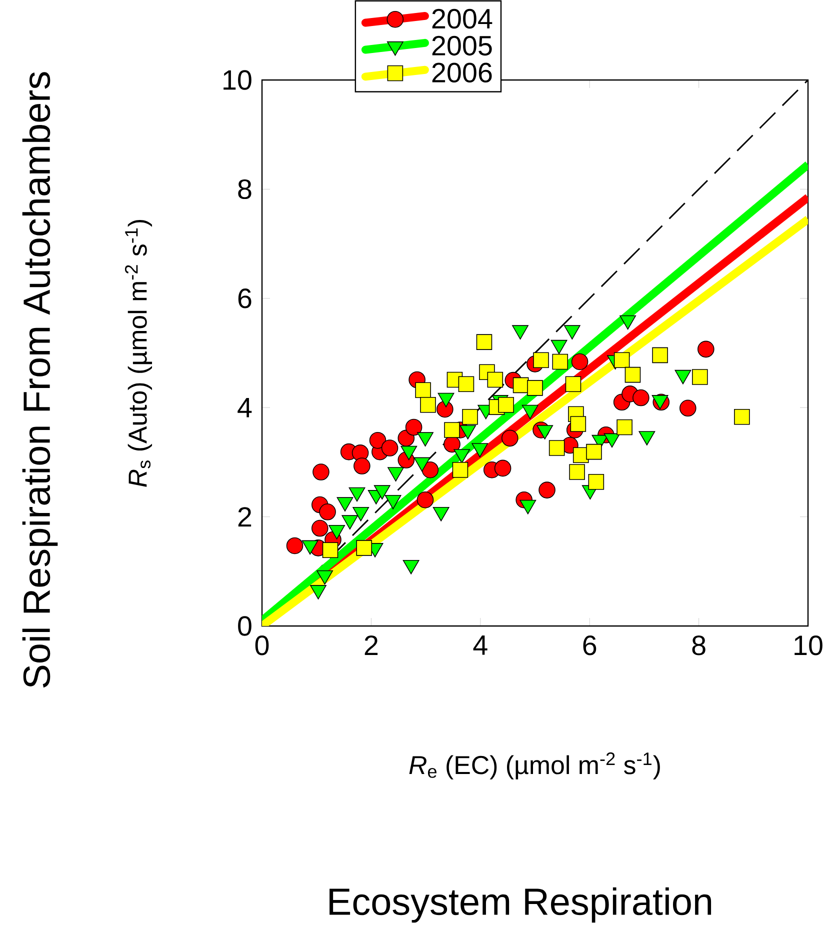  I want to click on y-tick-label: 4, so click(245, 408).